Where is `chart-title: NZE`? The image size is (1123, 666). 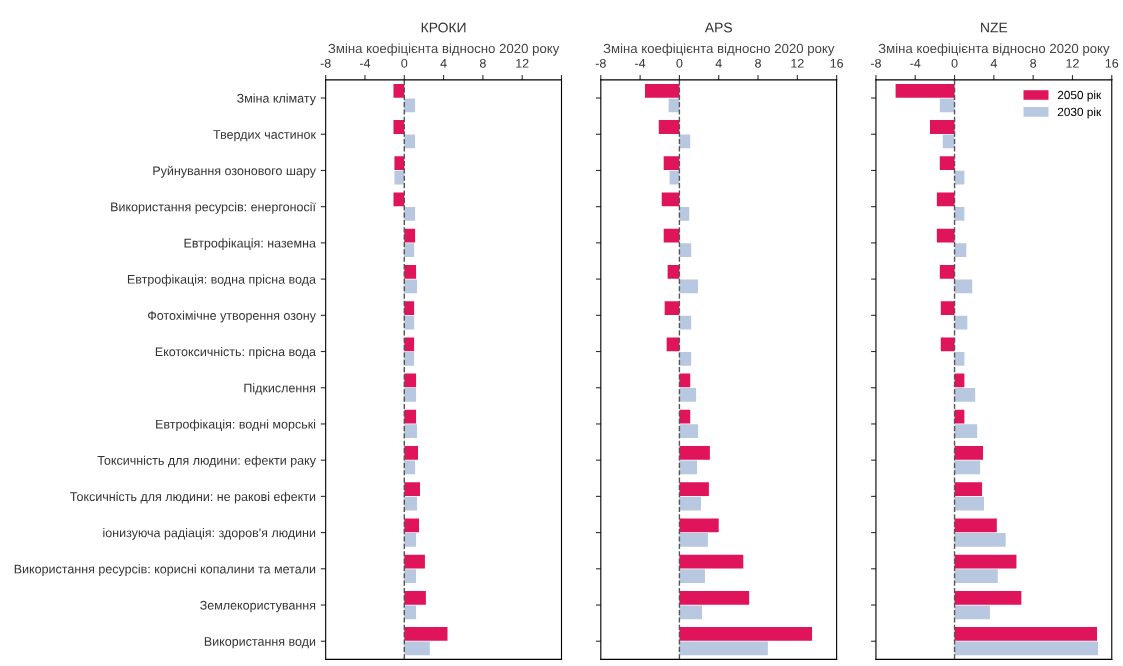
chart-title: NZE is located at coordinates (994, 27).